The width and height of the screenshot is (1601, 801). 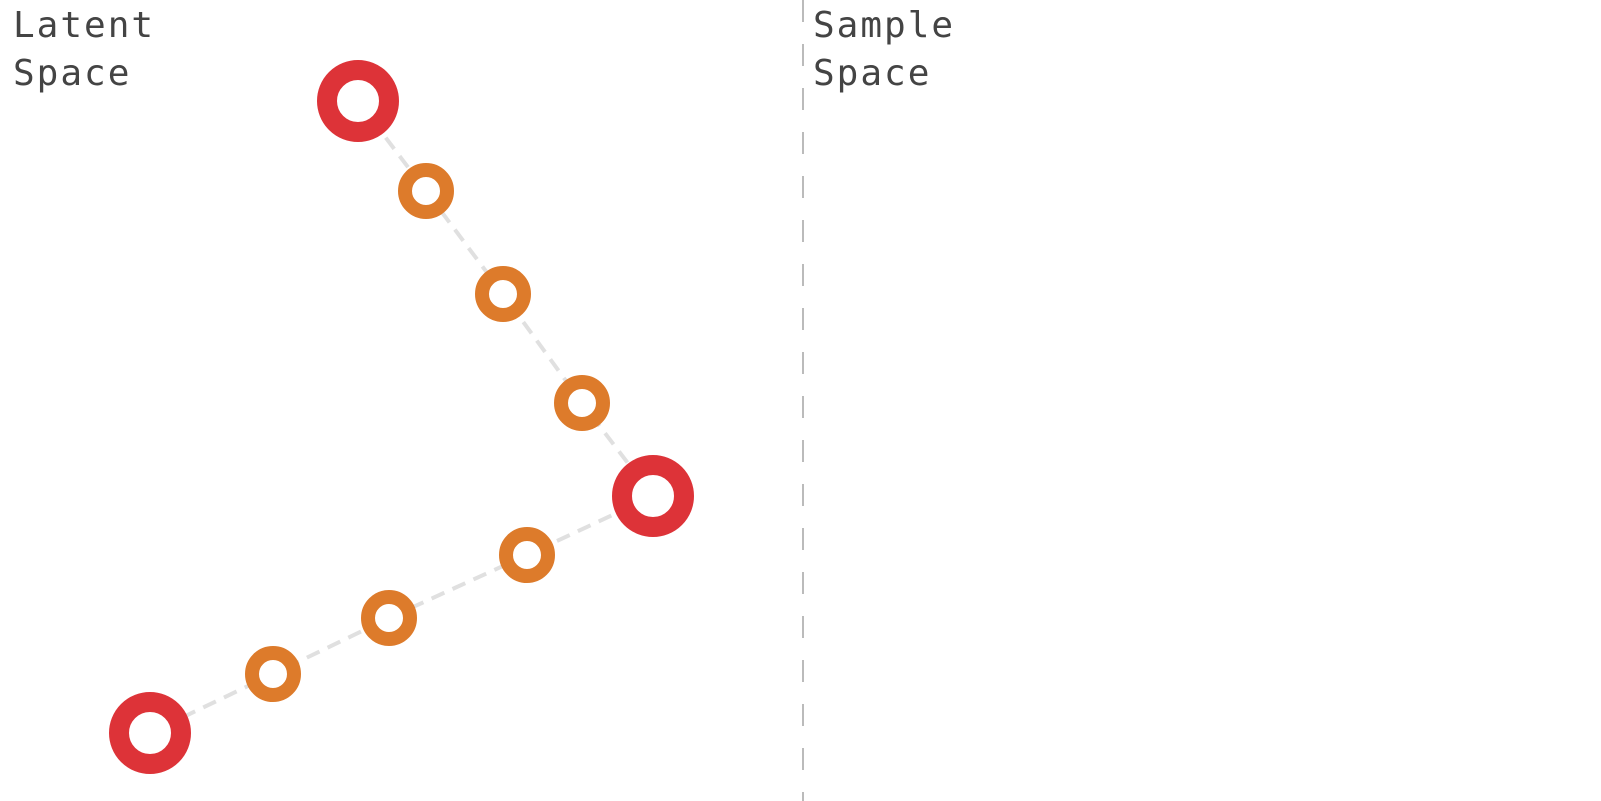 I want to click on sample-space-label: Sample Space, so click(x=884, y=49).